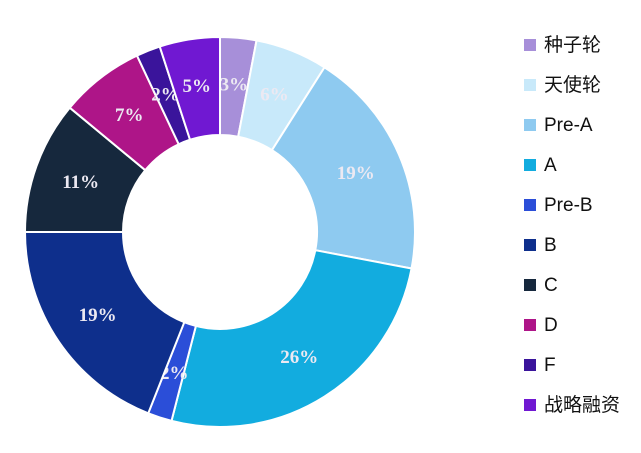 This screenshot has height=453, width=641. What do you see at coordinates (550, 365) in the screenshot?
I see `legend-label: F` at bounding box center [550, 365].